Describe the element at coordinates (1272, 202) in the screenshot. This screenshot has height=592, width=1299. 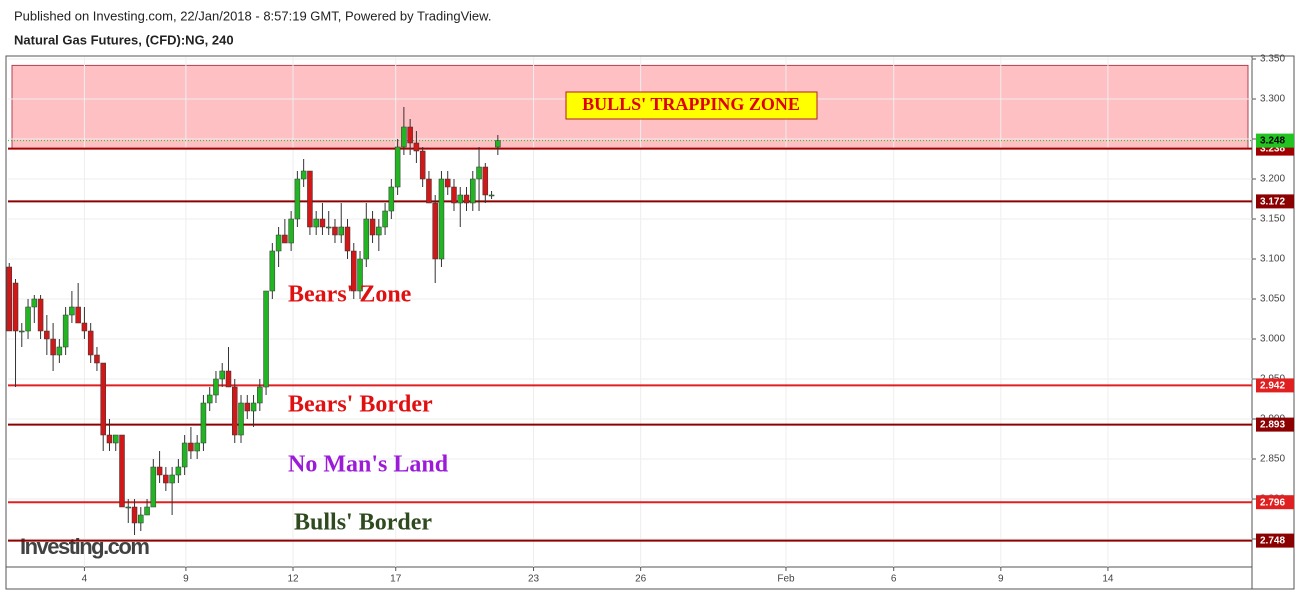
I see `level-label: 3.172` at that location.